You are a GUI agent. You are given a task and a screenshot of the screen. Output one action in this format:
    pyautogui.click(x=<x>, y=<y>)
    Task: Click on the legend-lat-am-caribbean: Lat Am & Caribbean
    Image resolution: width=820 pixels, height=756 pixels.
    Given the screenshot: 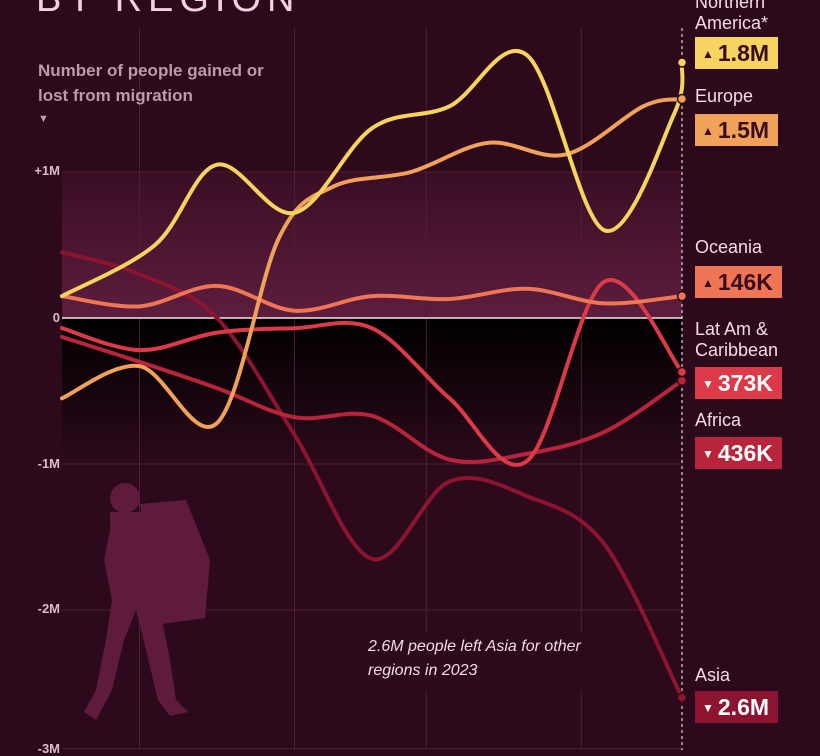 What is the action you would take?
    pyautogui.click(x=737, y=339)
    